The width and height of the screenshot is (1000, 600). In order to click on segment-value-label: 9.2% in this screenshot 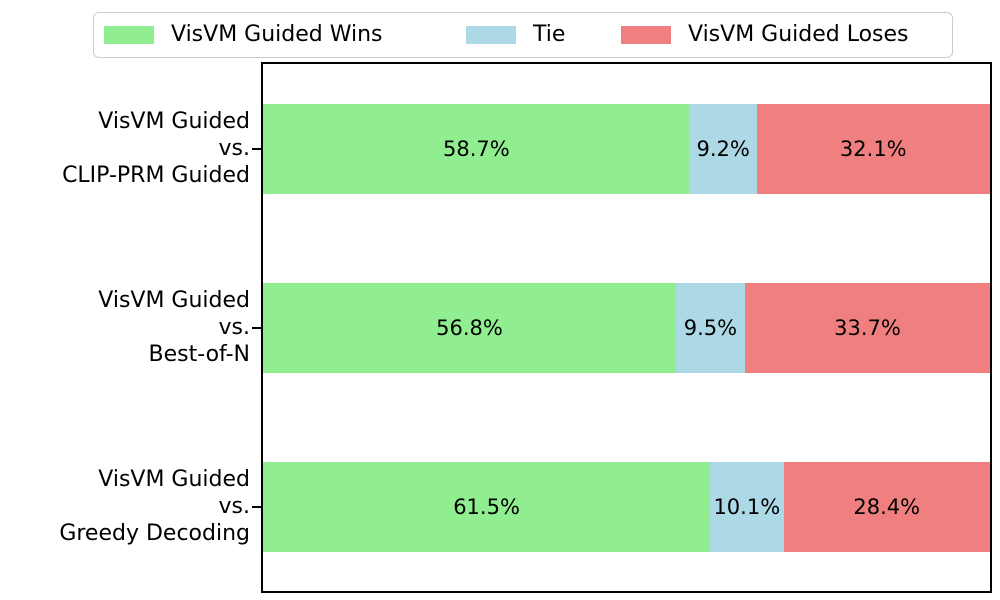, I will do `click(723, 149)`.